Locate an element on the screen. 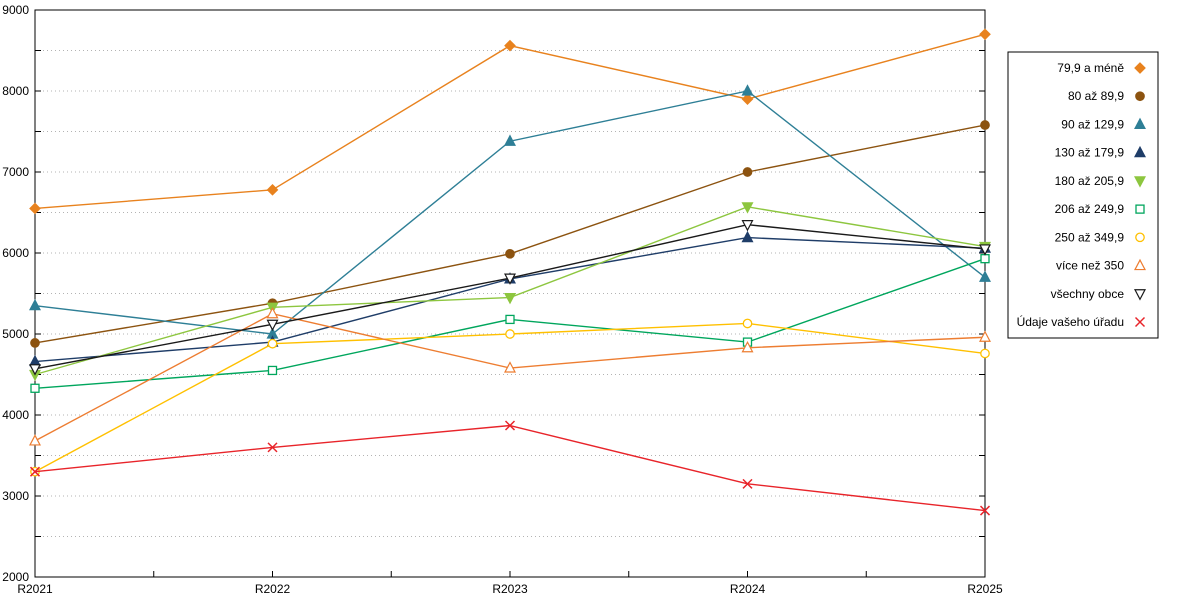 The width and height of the screenshot is (1200, 605). y-axis-label: 6000 is located at coordinates (15, 253).